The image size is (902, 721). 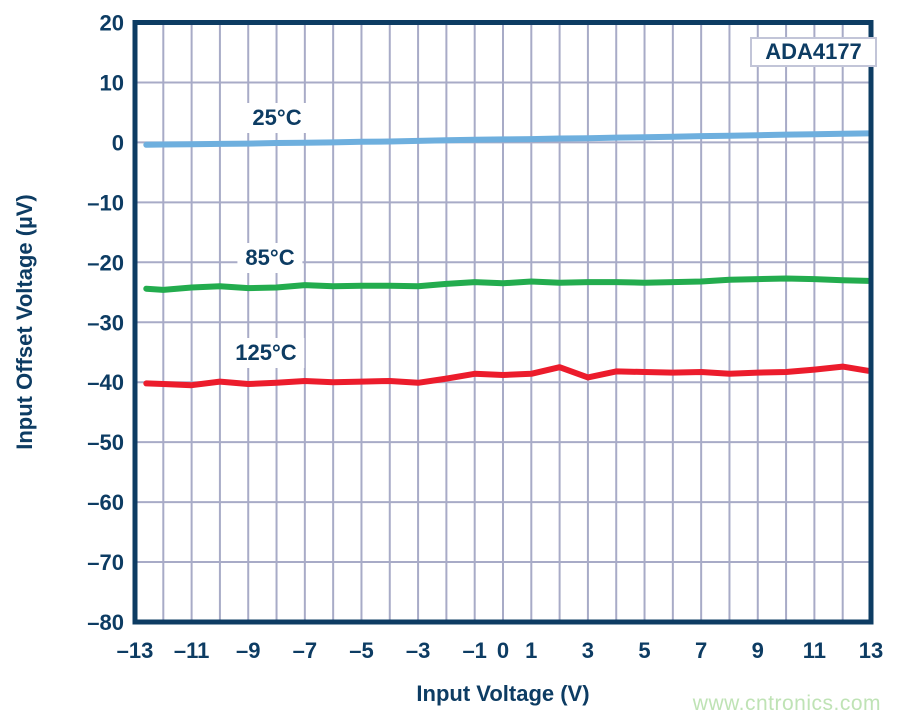 What do you see at coordinates (644, 650) in the screenshot?
I see `x-tick-label: 5` at bounding box center [644, 650].